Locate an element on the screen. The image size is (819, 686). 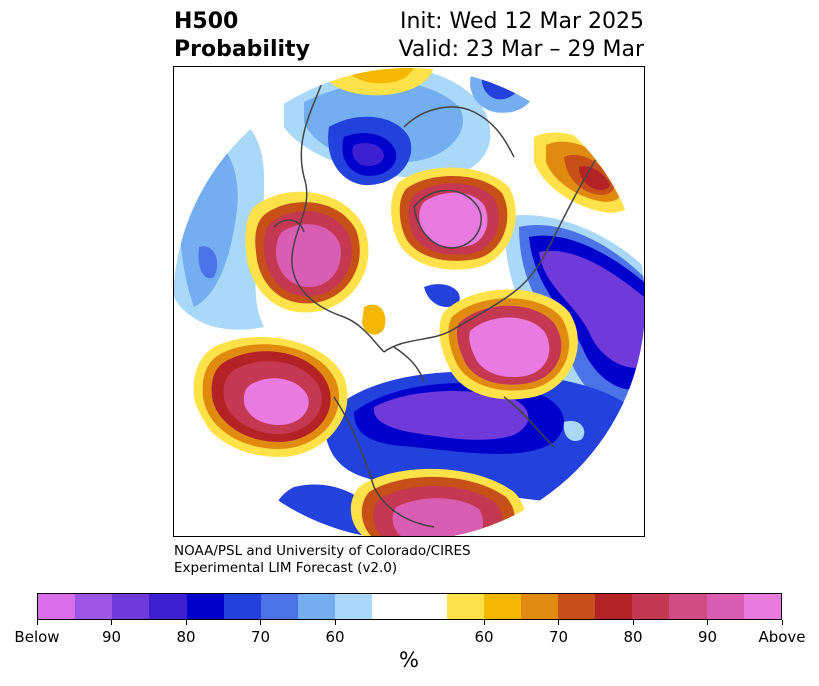
colorbar-tick-label: Above is located at coordinates (782, 637).